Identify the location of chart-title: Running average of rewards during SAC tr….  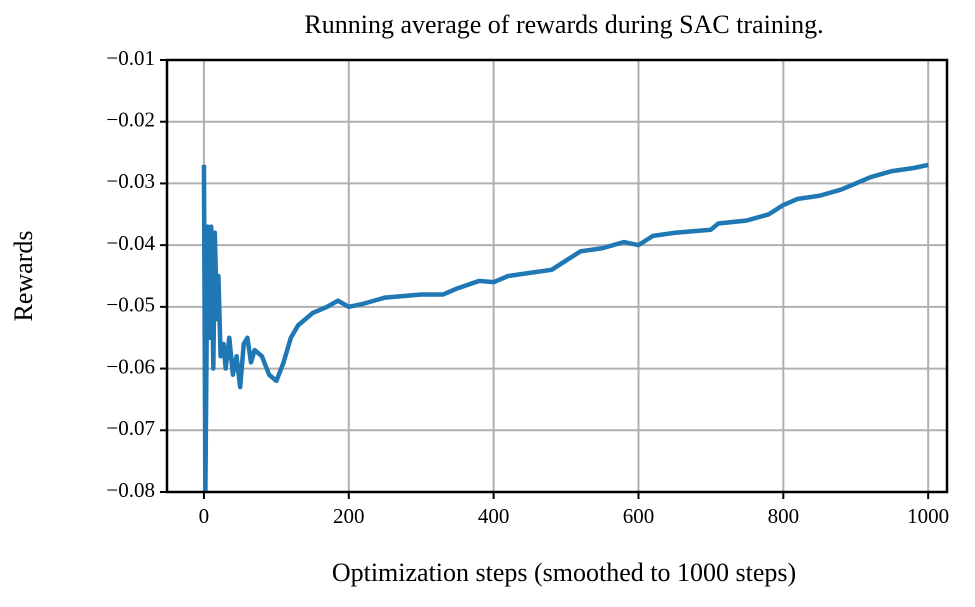
(563, 24).